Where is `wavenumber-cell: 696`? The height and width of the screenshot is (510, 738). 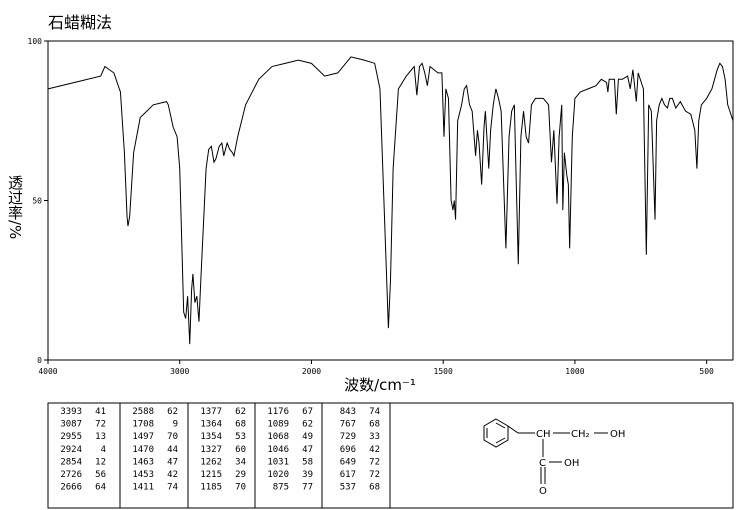 wavenumber-cell: 696 is located at coordinates (348, 450).